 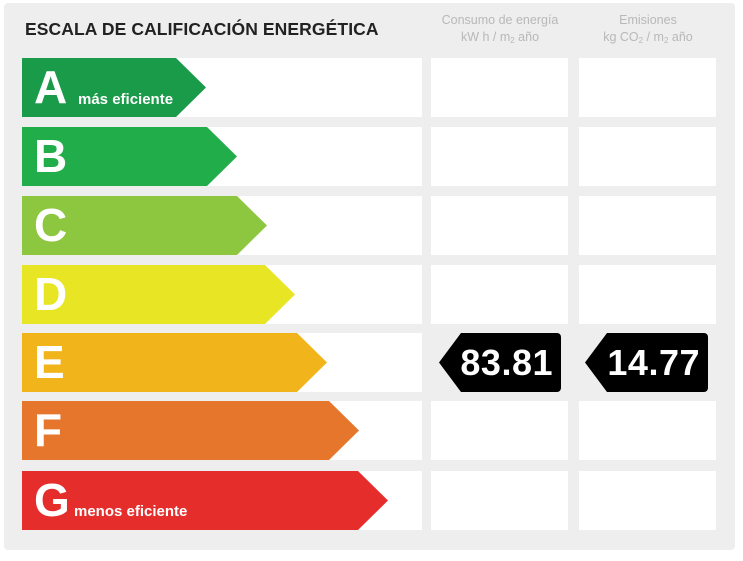 I want to click on consumo-cell-a, so click(x=499, y=87).